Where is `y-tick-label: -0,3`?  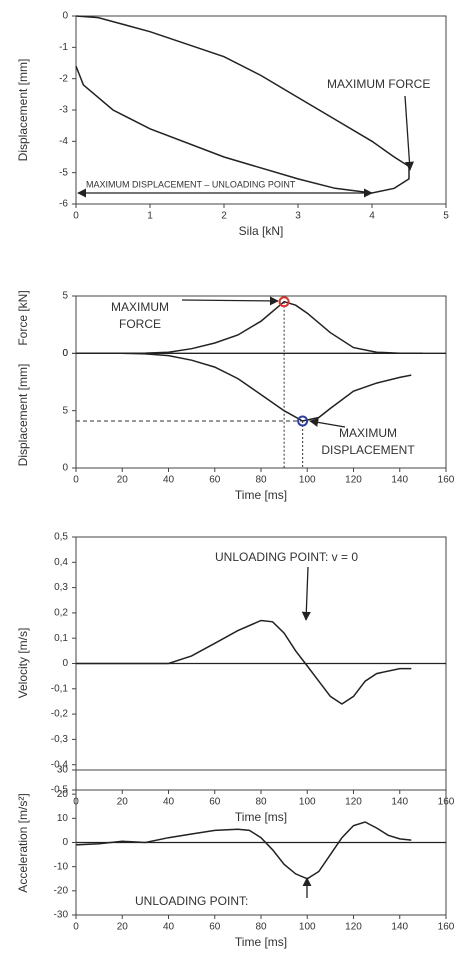 y-tick-label: -0,3 is located at coordinates (60, 739).